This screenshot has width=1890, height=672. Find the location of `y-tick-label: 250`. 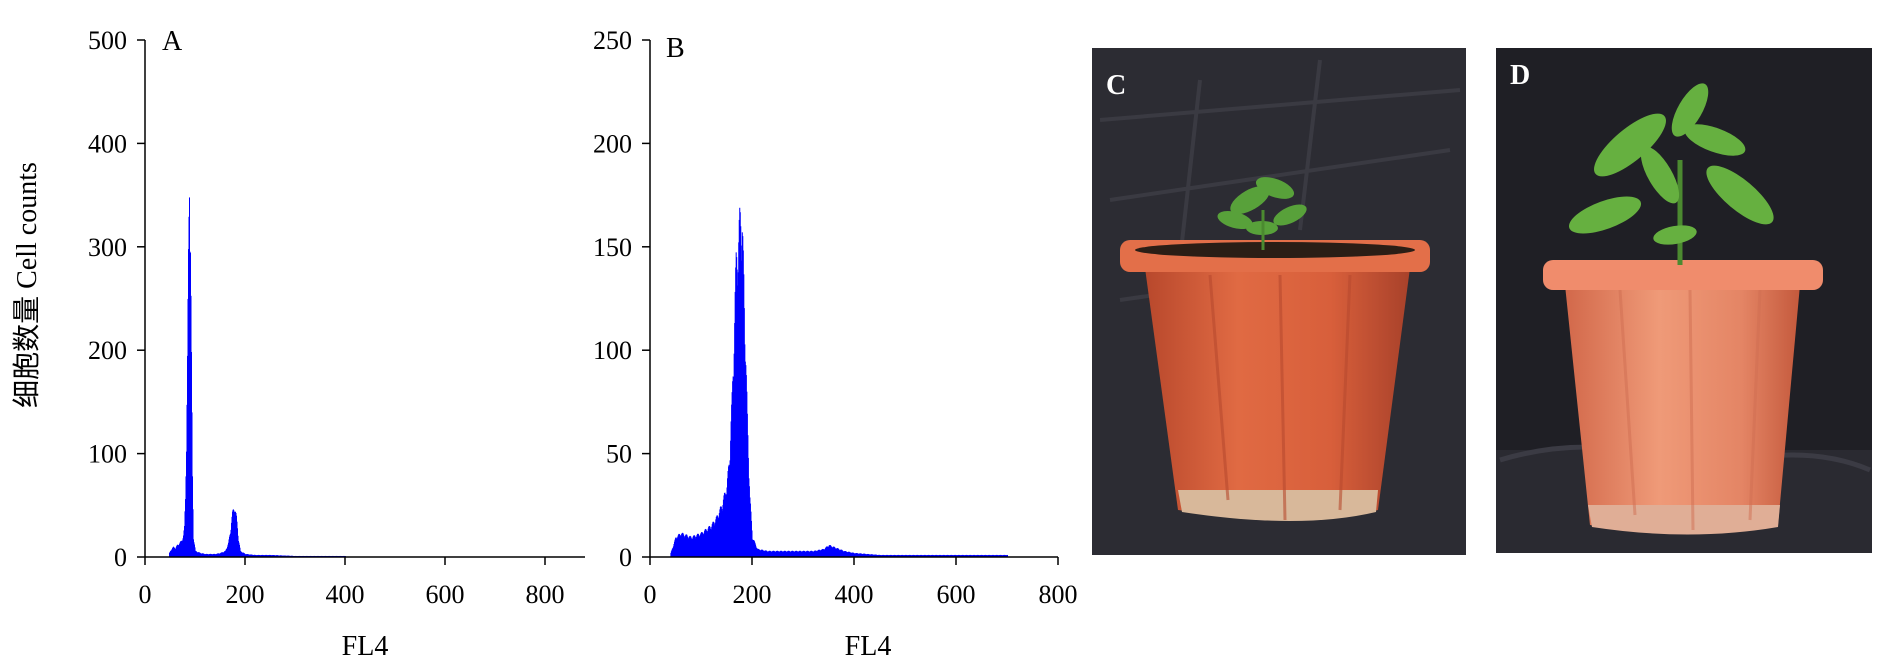

y-tick-label: 250 is located at coordinates (612, 40).